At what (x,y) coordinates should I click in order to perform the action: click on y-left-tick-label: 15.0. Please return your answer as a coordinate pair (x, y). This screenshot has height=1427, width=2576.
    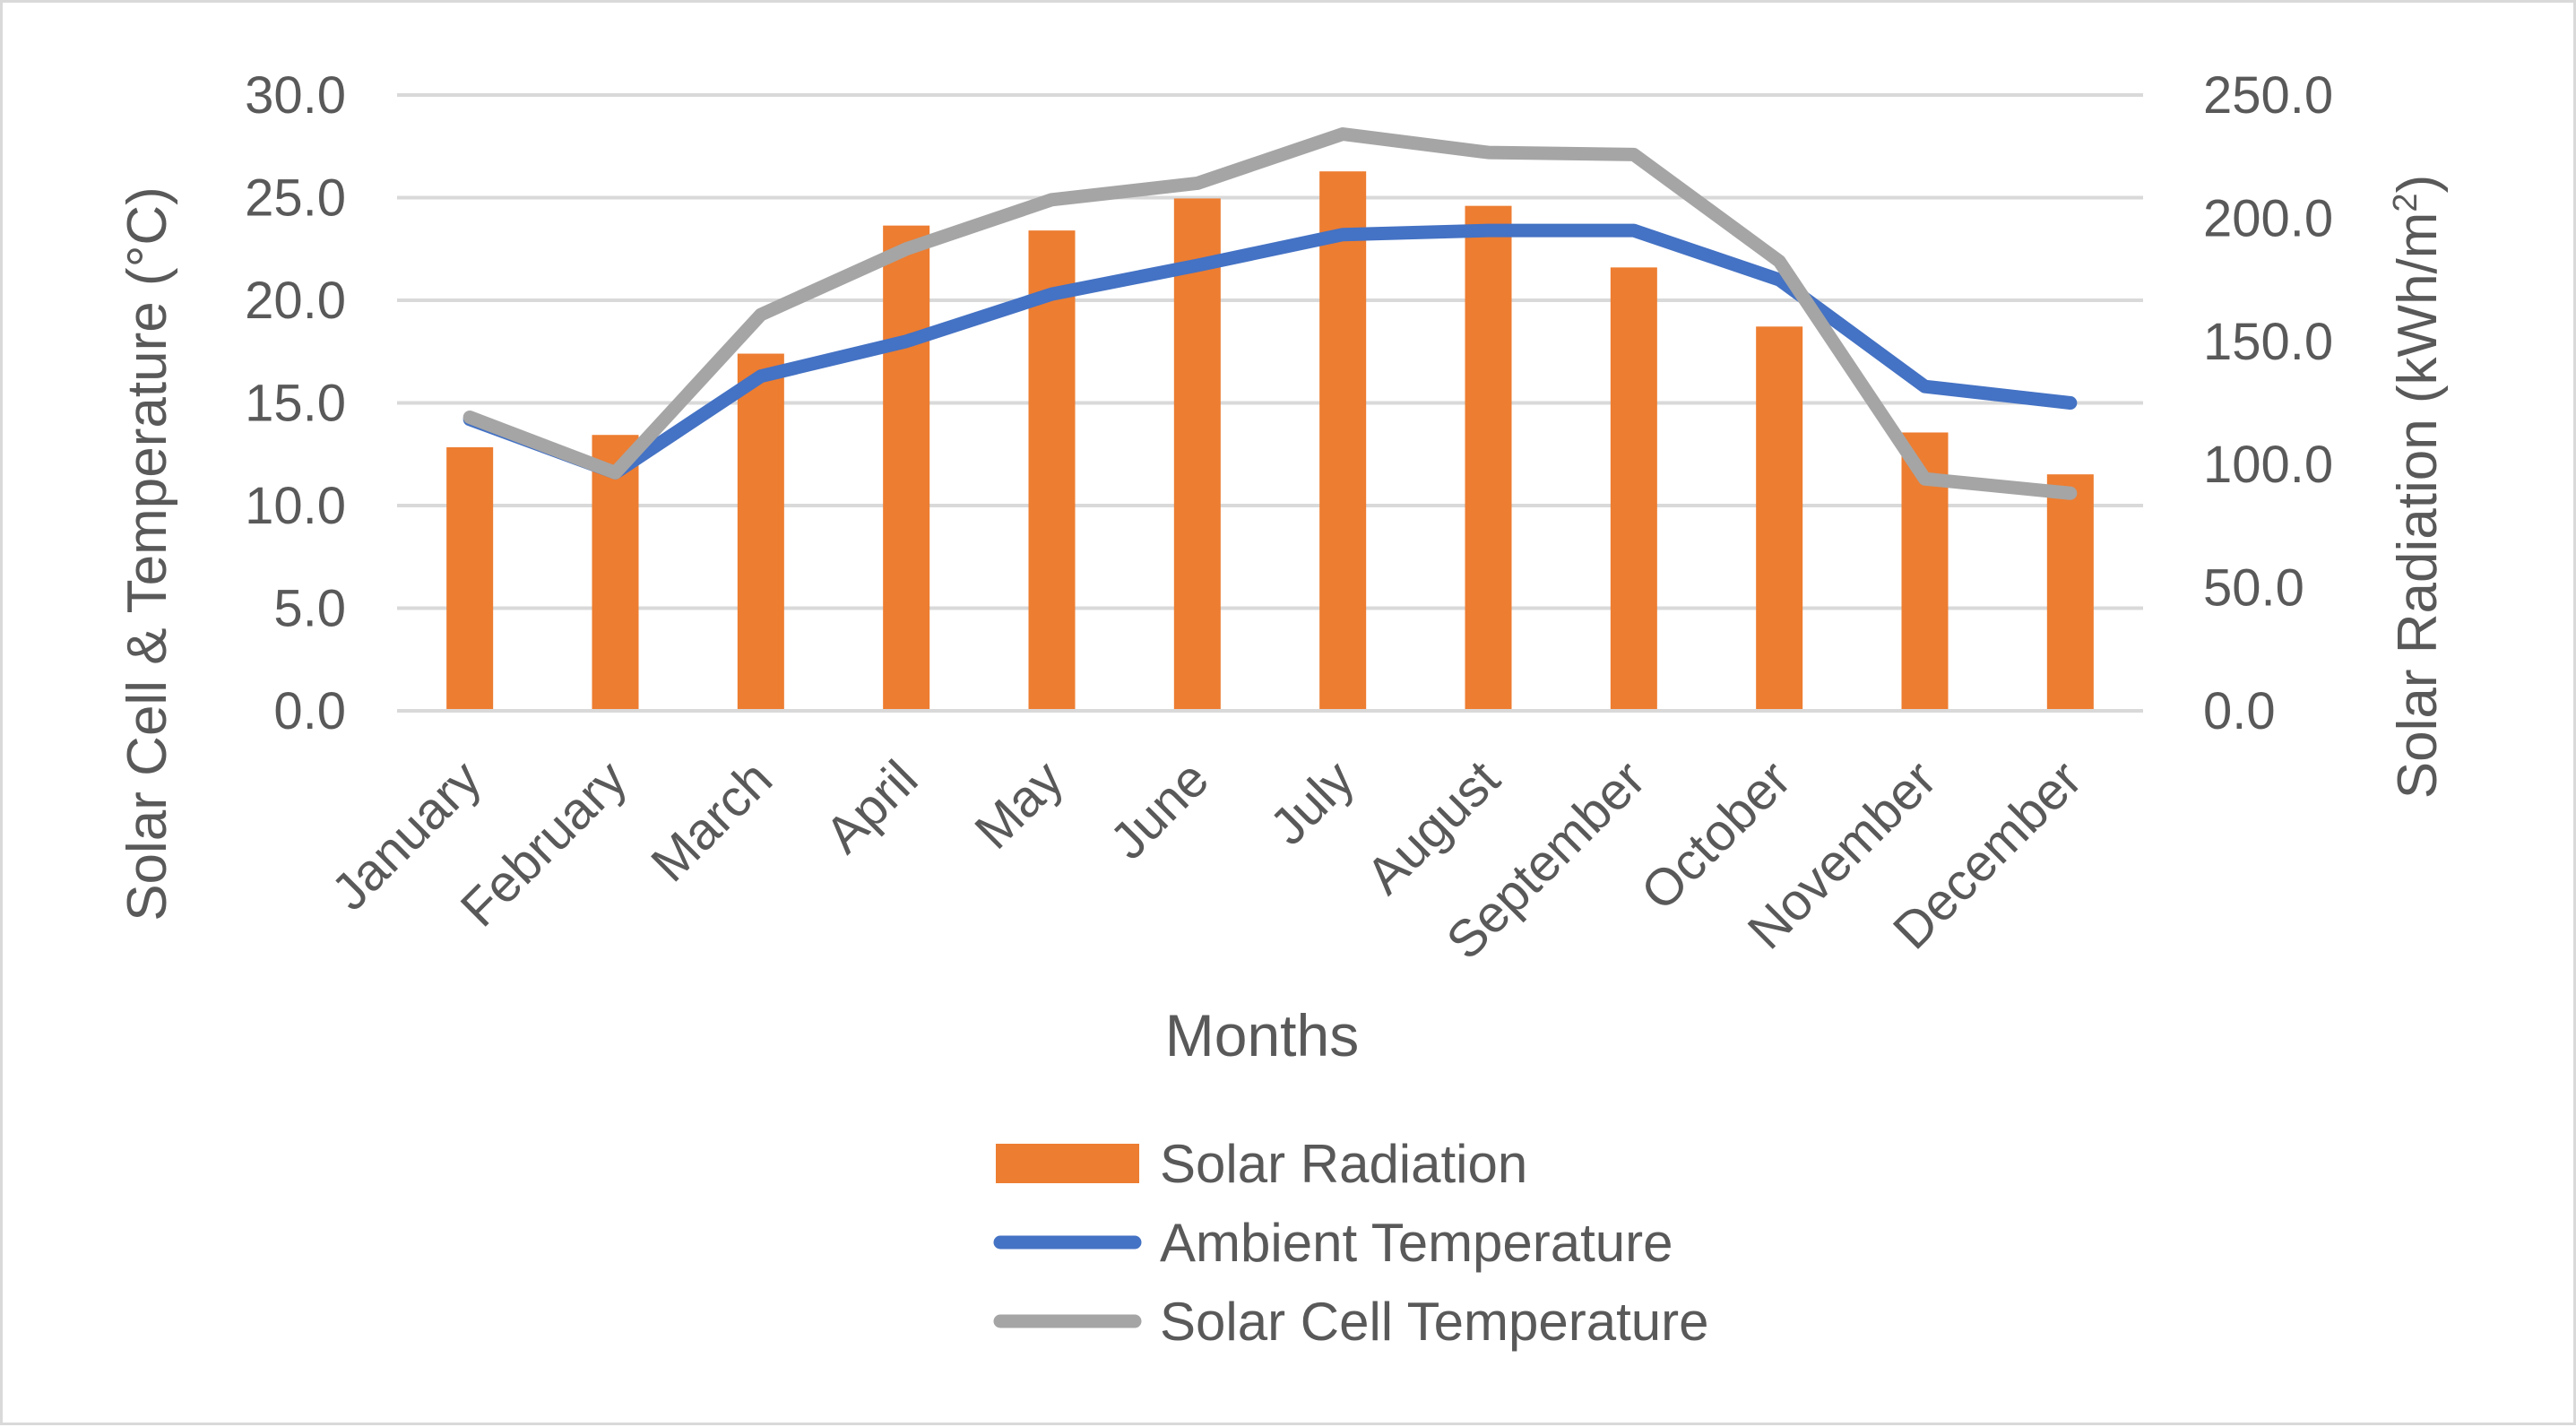
    Looking at the image, I should click on (295, 404).